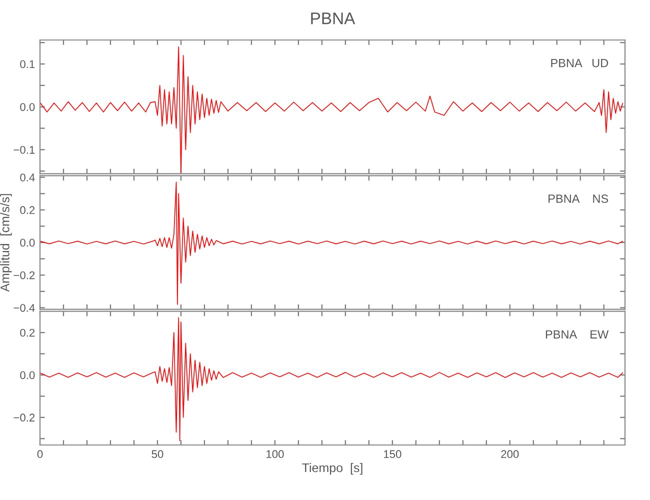 This screenshot has width=650, height=500. I want to click on x-axis-title: Tiempo [s], so click(332, 468).